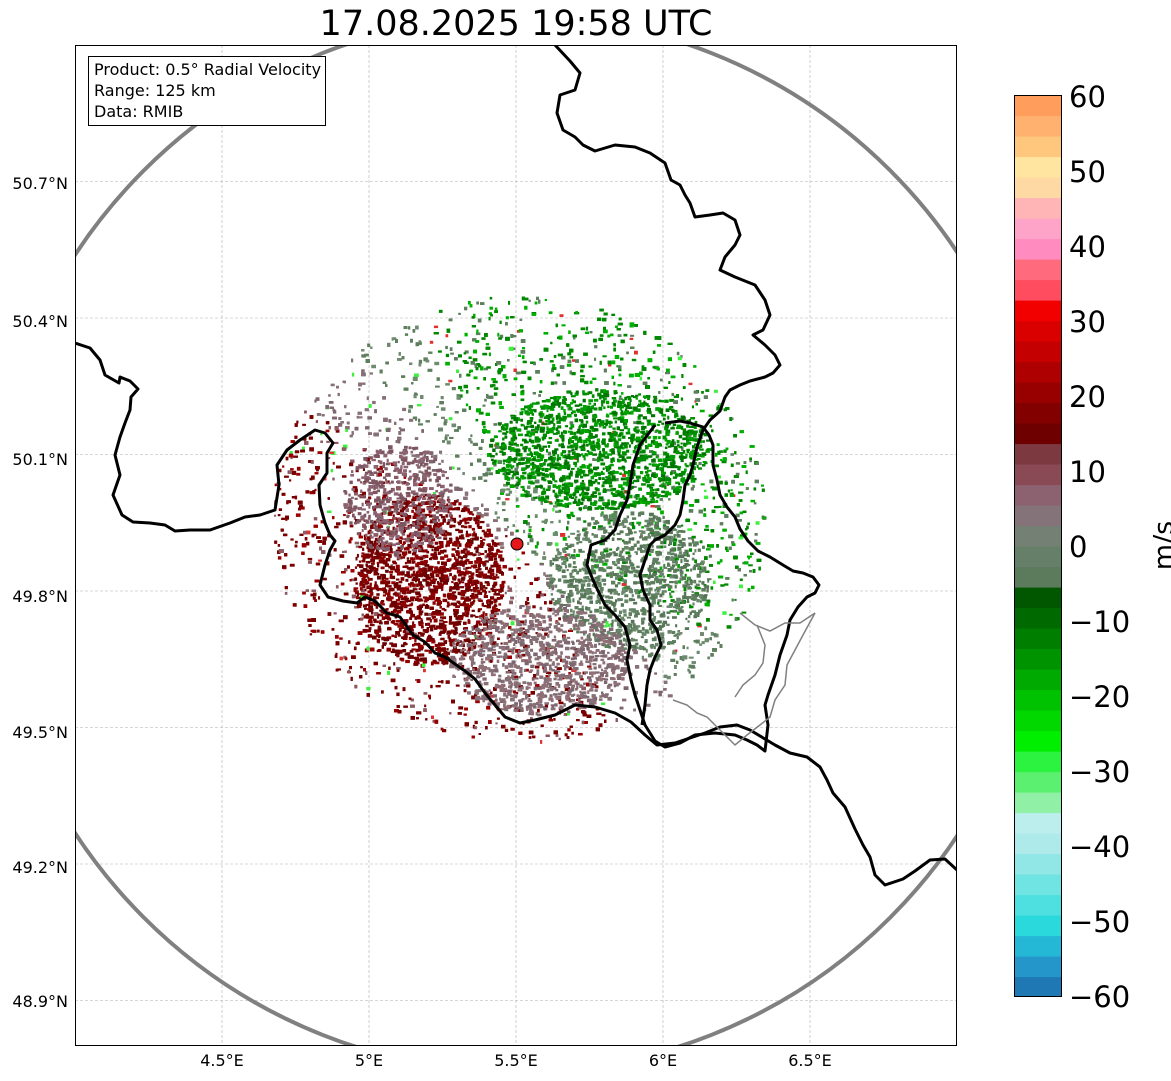  Describe the element at coordinates (208, 69) in the screenshot. I see `info-line-product: Product: 0.5° Radial Velocity` at that location.